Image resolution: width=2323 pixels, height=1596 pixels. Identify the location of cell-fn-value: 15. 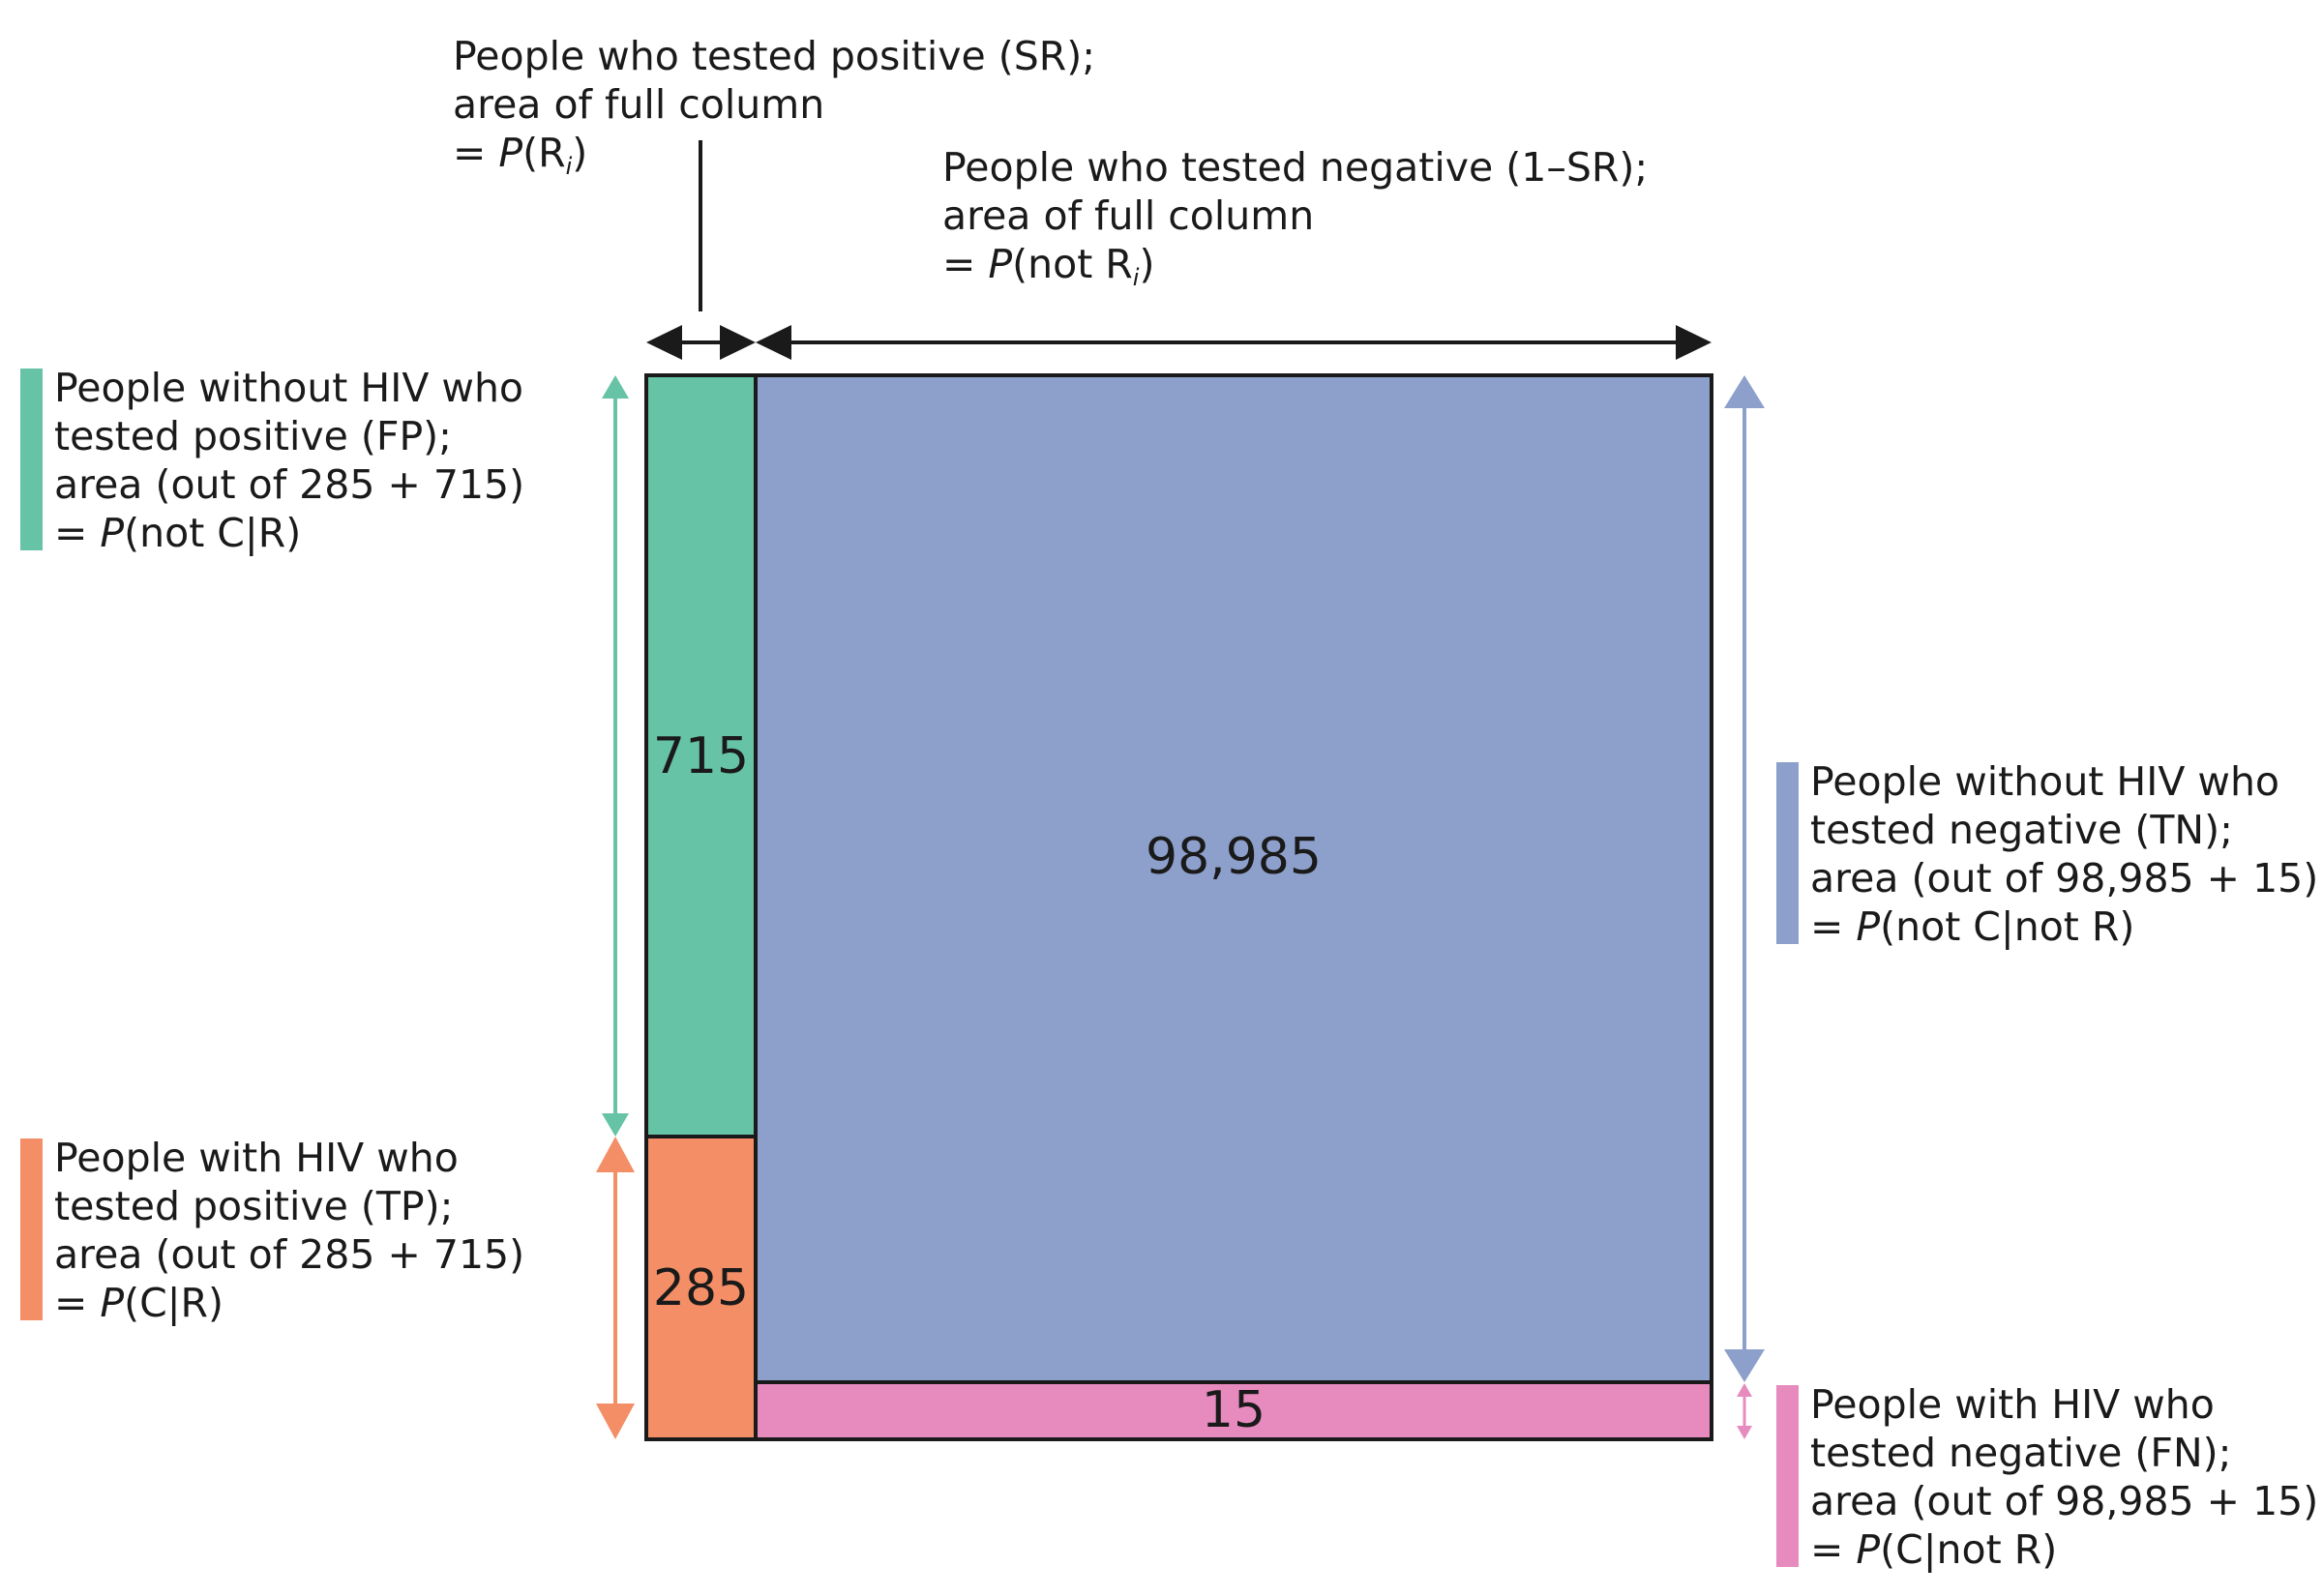
(1233, 1410).